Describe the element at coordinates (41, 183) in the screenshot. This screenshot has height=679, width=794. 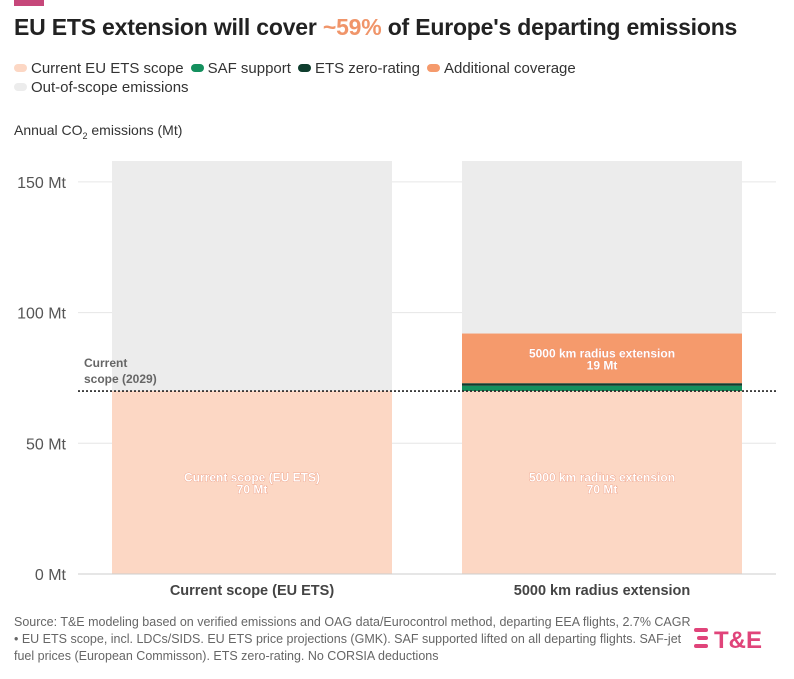
I see `y-tick-label: 150 Mt` at that location.